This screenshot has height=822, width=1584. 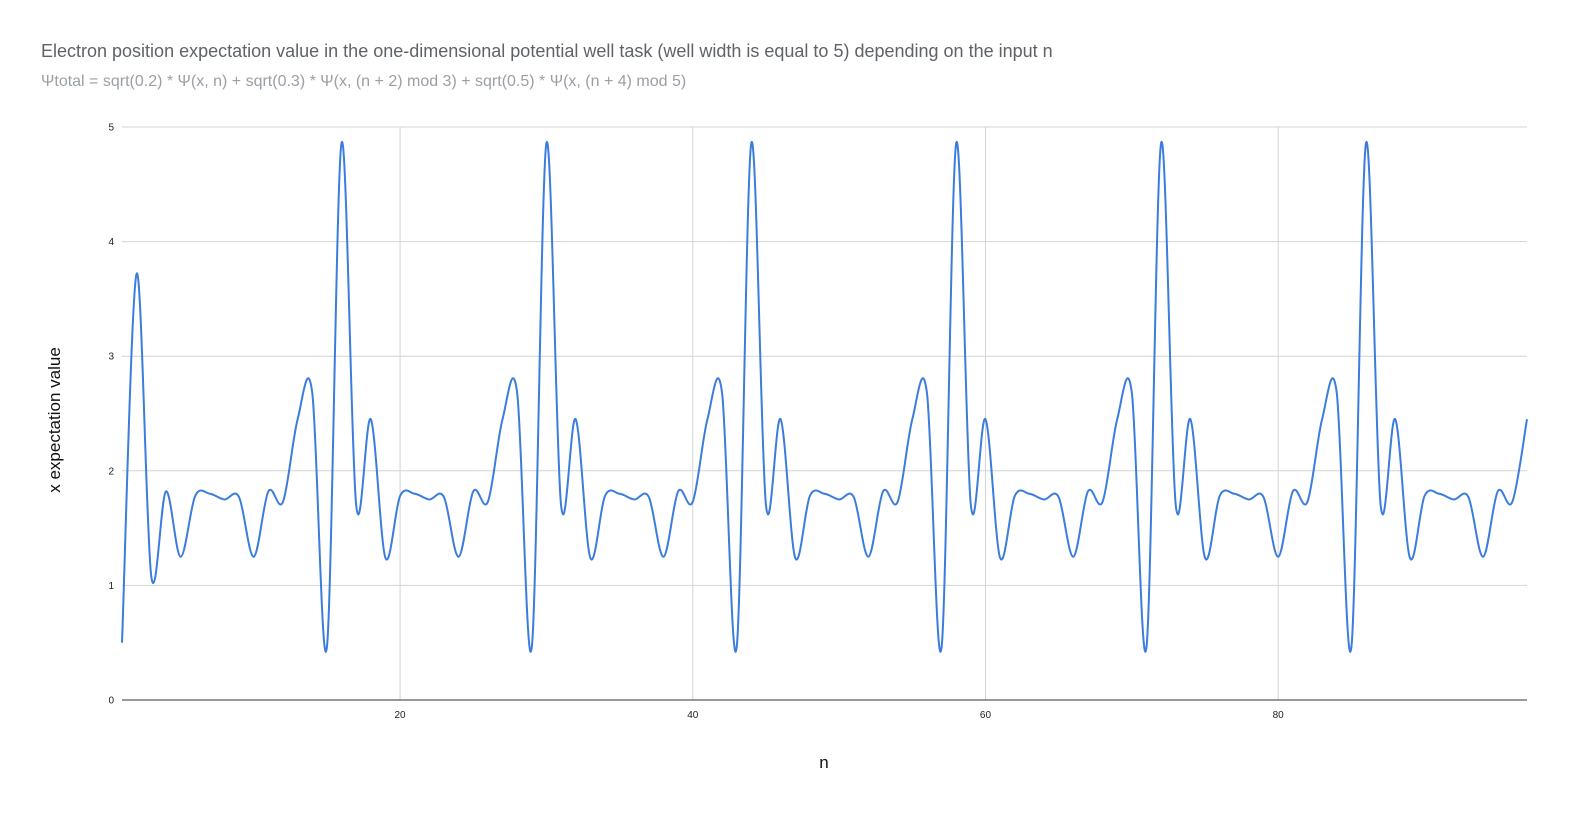 I want to click on x-tick-label: 40, so click(x=693, y=715).